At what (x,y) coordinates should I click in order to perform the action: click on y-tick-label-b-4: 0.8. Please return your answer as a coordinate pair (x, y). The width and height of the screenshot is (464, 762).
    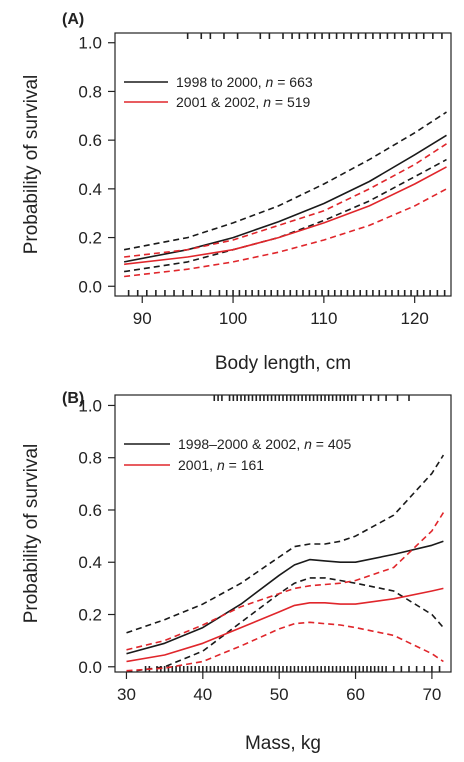
    Looking at the image, I should click on (90, 458).